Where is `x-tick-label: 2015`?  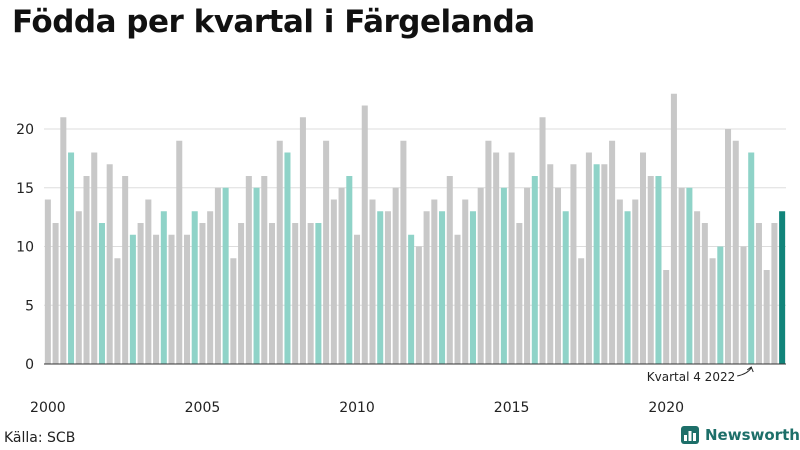 x-tick-label: 2015 is located at coordinates (512, 408).